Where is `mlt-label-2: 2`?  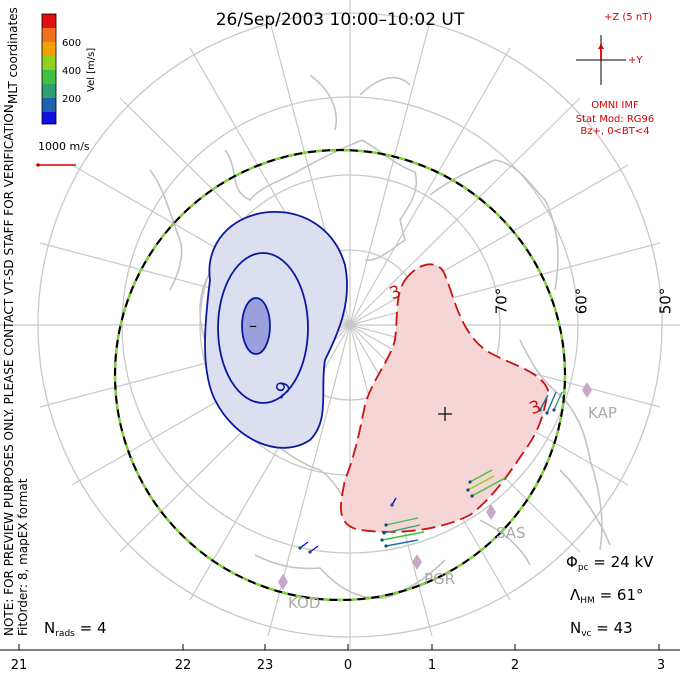 mlt-label-2: 2 is located at coordinates (515, 665).